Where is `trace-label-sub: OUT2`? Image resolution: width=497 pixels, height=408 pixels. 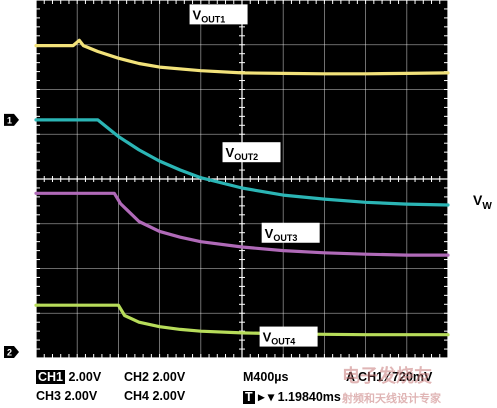 trace-label-sub: OUT2 is located at coordinates (246, 157).